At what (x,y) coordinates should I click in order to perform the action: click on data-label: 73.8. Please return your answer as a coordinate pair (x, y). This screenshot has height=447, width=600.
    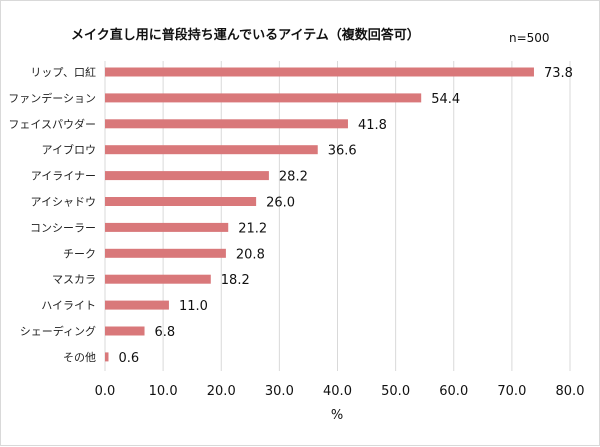
    Looking at the image, I should click on (558, 73).